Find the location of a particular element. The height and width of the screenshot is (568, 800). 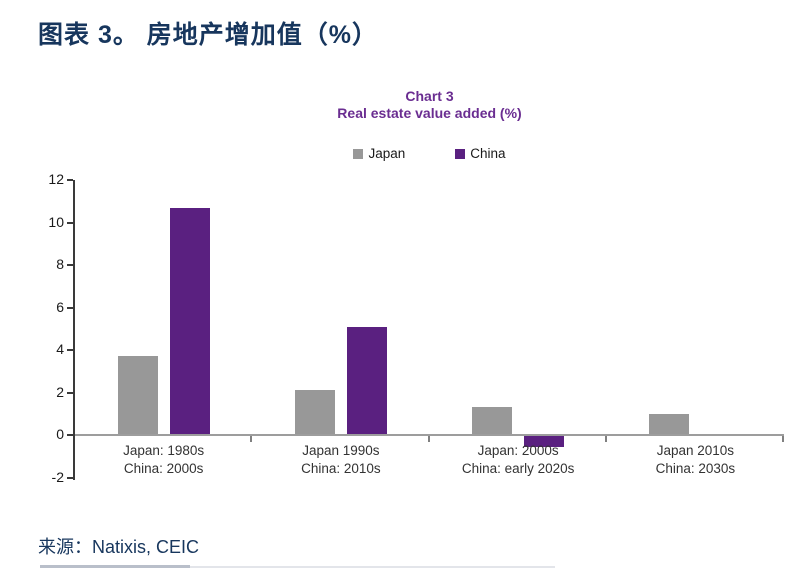

y-axis-tick-label: 2 is located at coordinates (60, 391).